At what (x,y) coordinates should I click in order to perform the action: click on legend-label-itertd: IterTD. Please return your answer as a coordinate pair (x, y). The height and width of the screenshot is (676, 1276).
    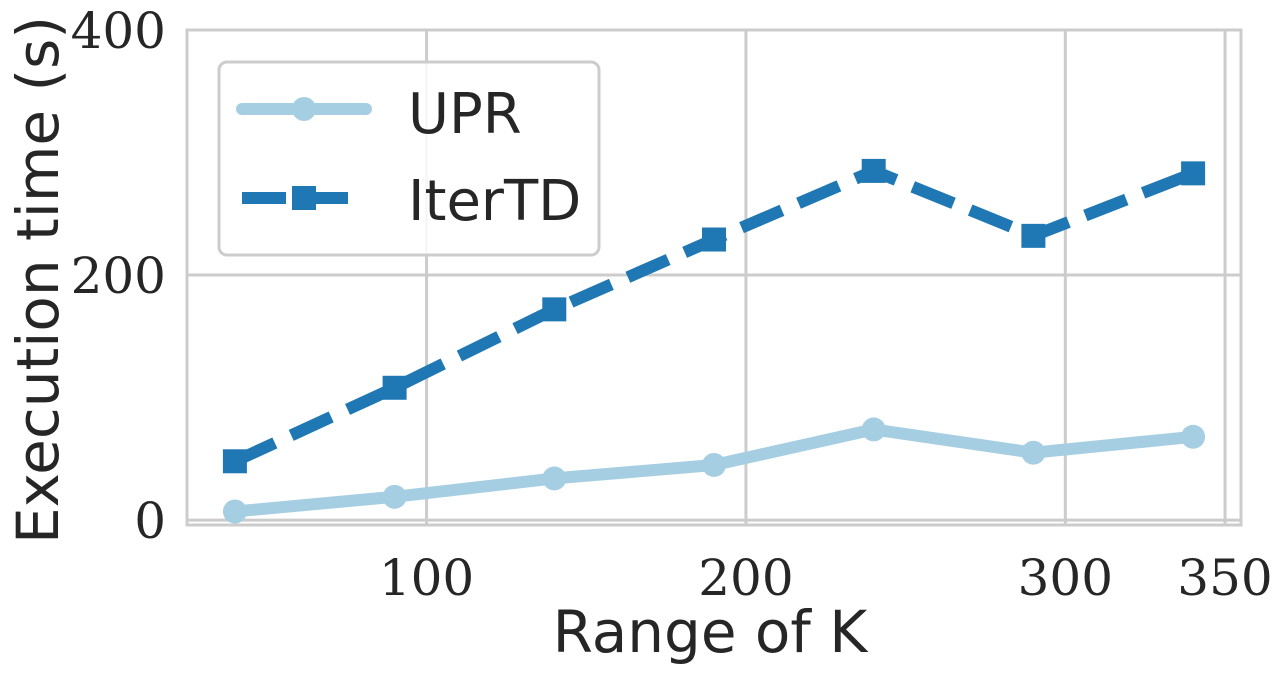
    Looking at the image, I should click on (494, 201).